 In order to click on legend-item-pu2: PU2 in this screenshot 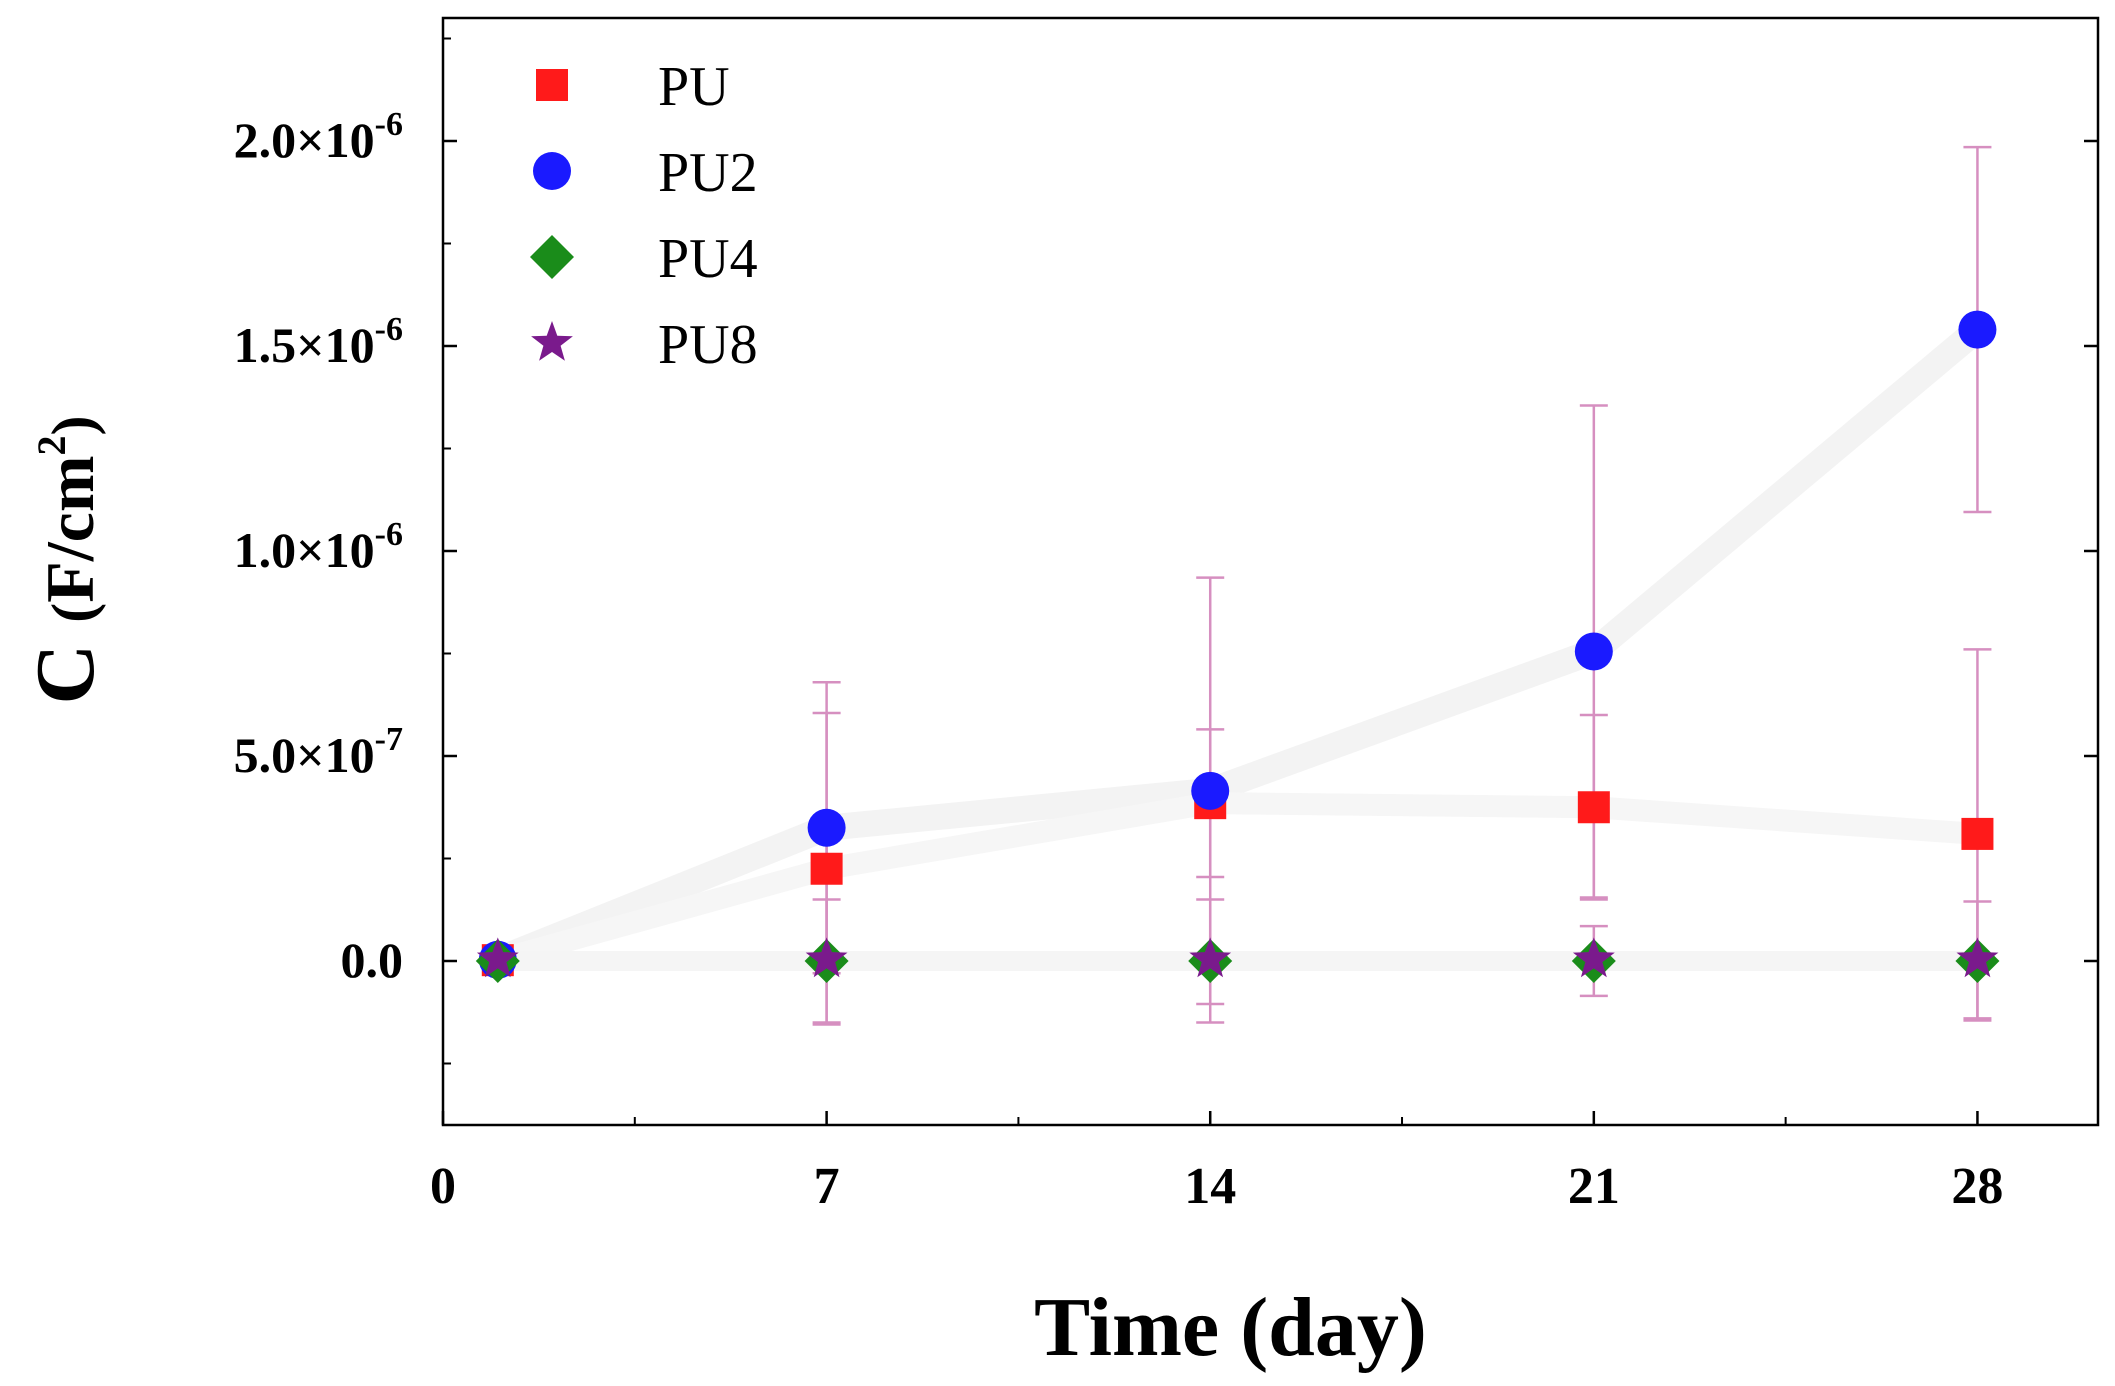, I will do `click(645, 173)`.